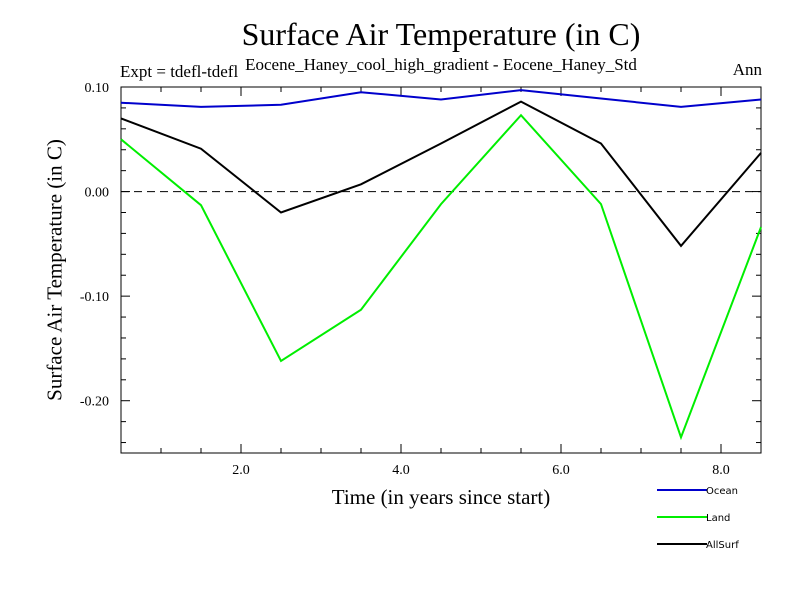 The height and width of the screenshot is (600, 800). I want to click on y-tick-label: -0.20, so click(94, 402).